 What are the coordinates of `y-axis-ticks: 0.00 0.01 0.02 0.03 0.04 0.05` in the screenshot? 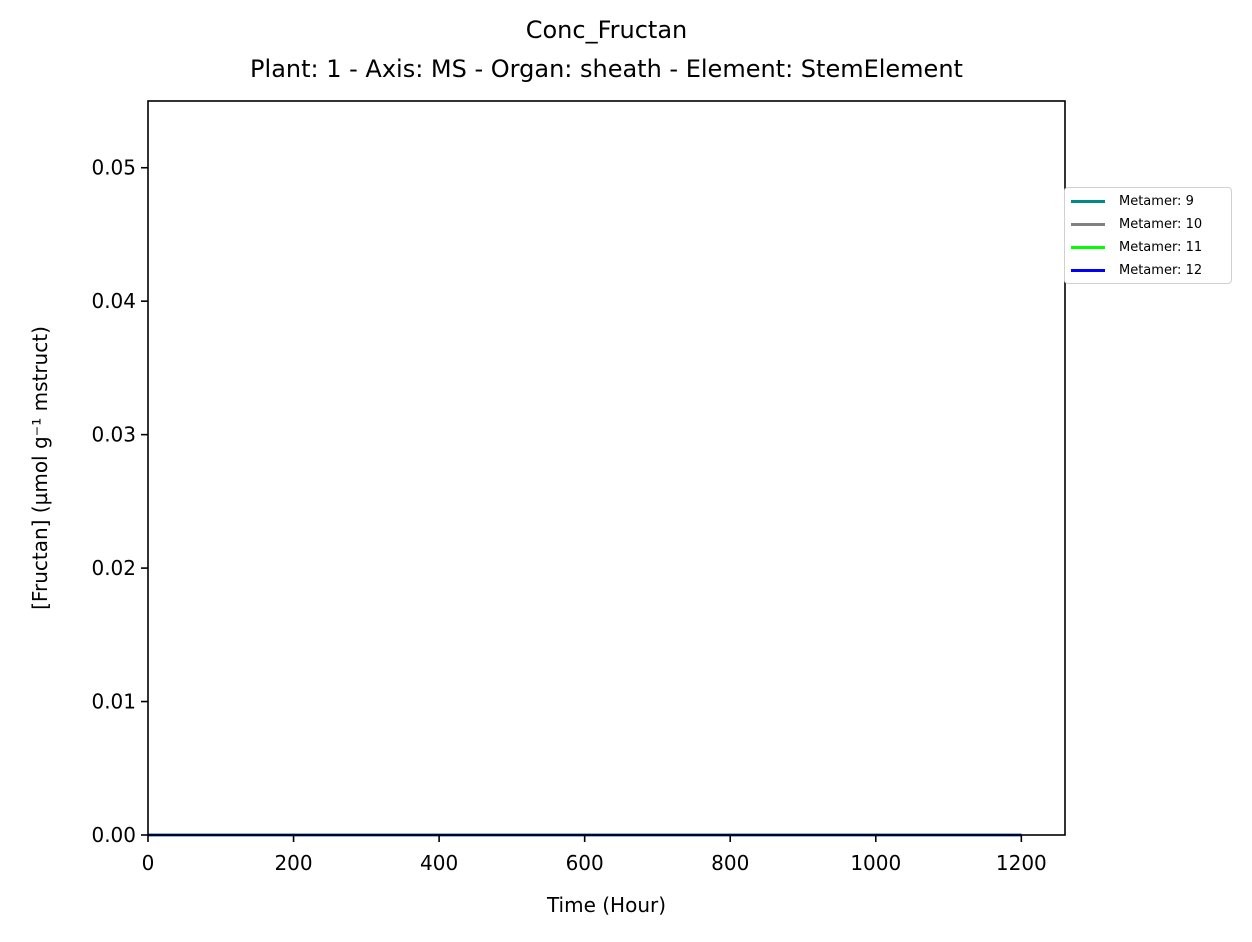 It's located at (119, 501).